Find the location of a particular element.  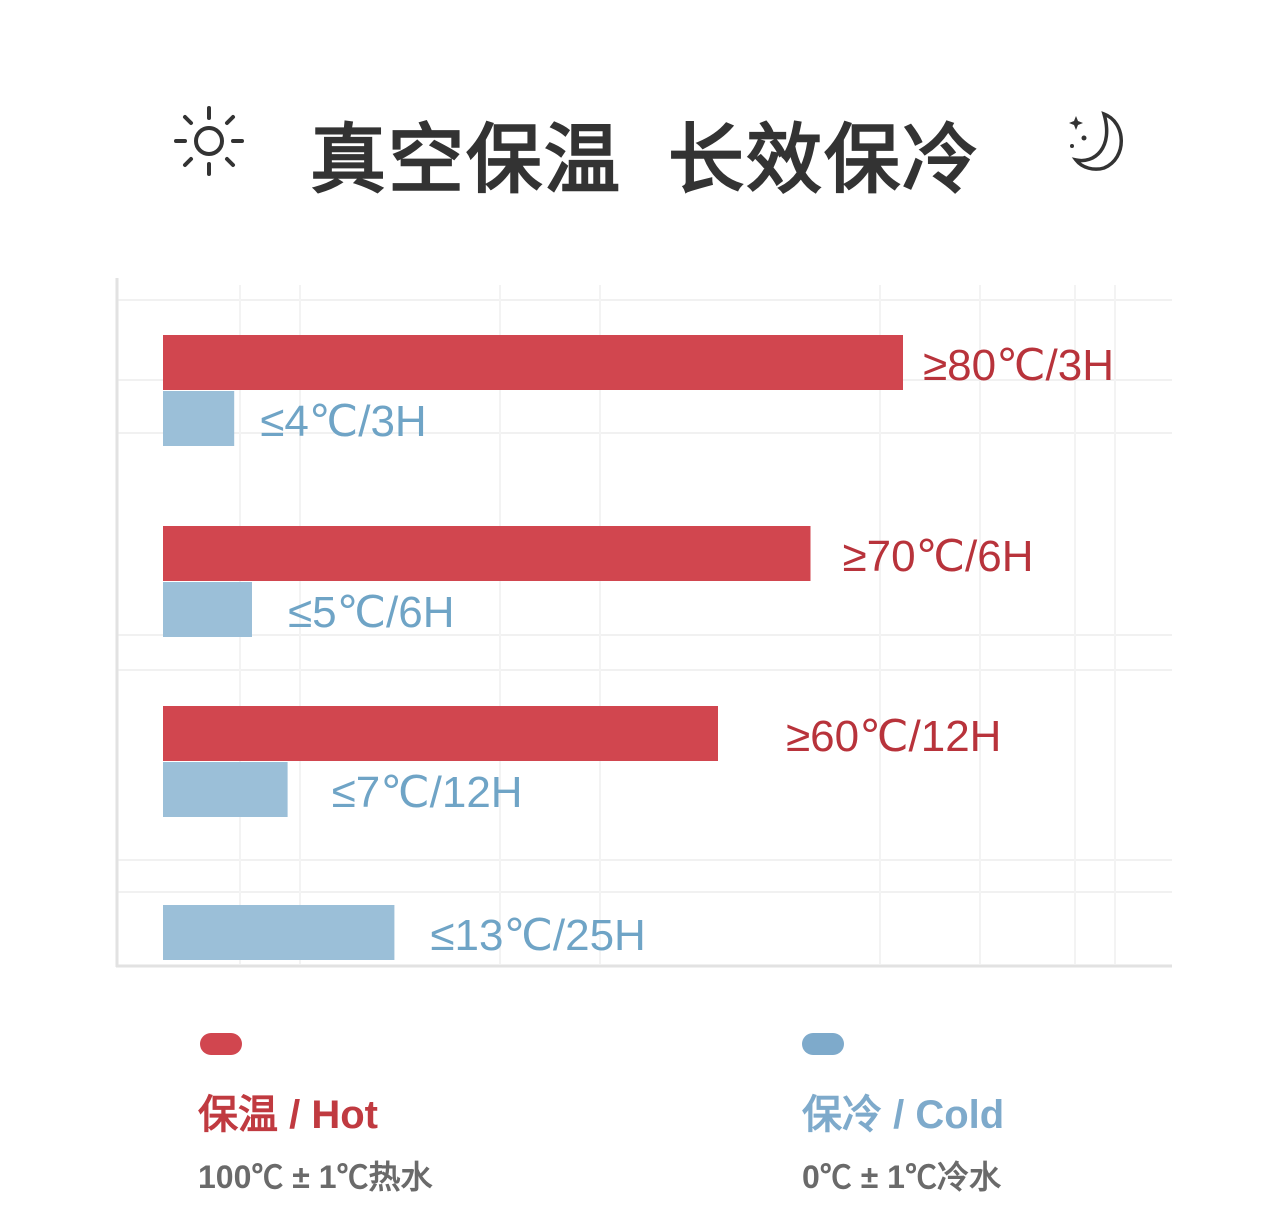

legend-cold-swatch is located at coordinates (823, 1044).